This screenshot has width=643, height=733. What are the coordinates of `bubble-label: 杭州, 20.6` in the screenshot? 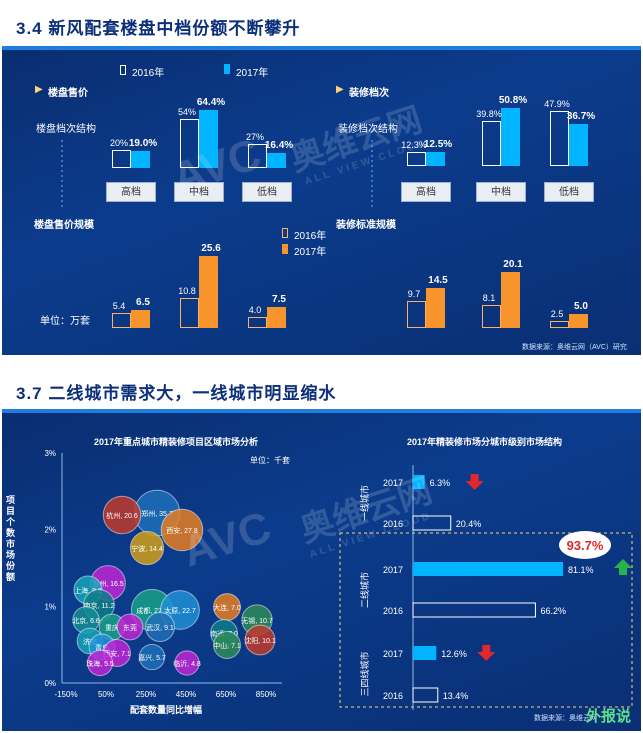 It's located at (122, 515).